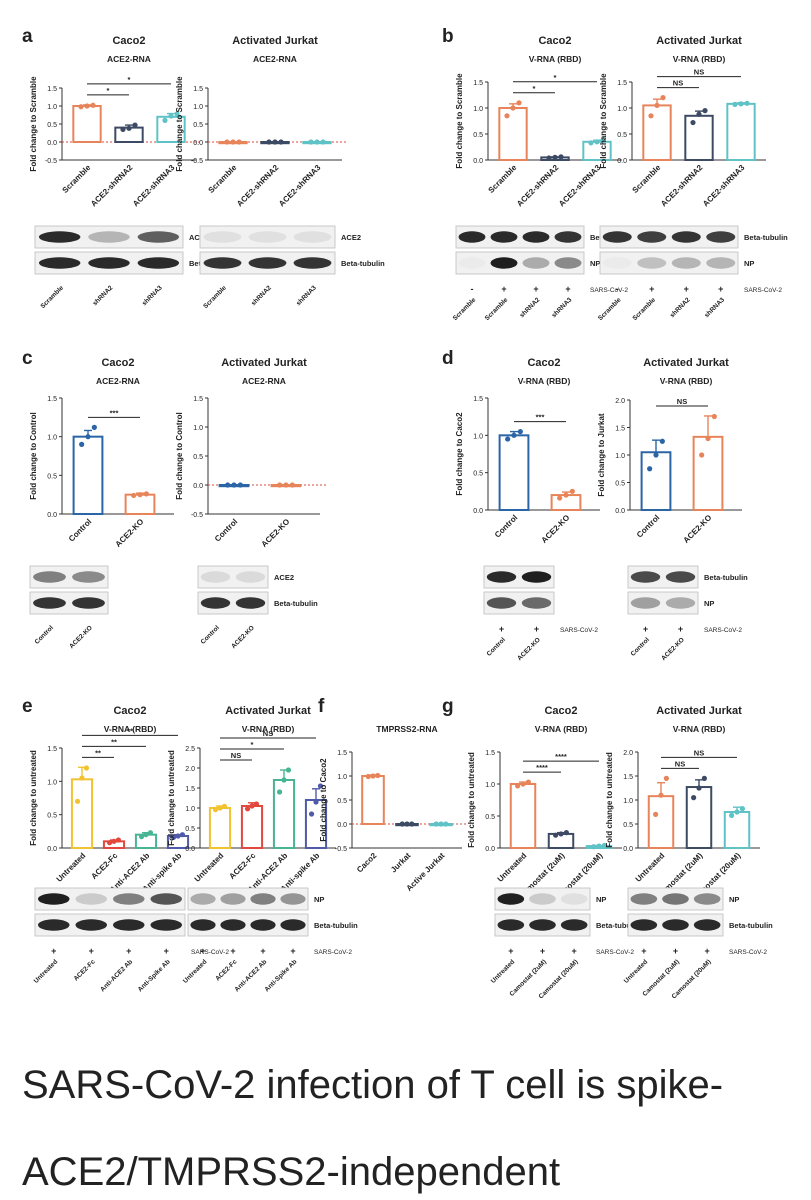 The width and height of the screenshot is (811, 1200). Describe the element at coordinates (223, 179) in the screenshot. I see `category-label: Scramble` at that location.